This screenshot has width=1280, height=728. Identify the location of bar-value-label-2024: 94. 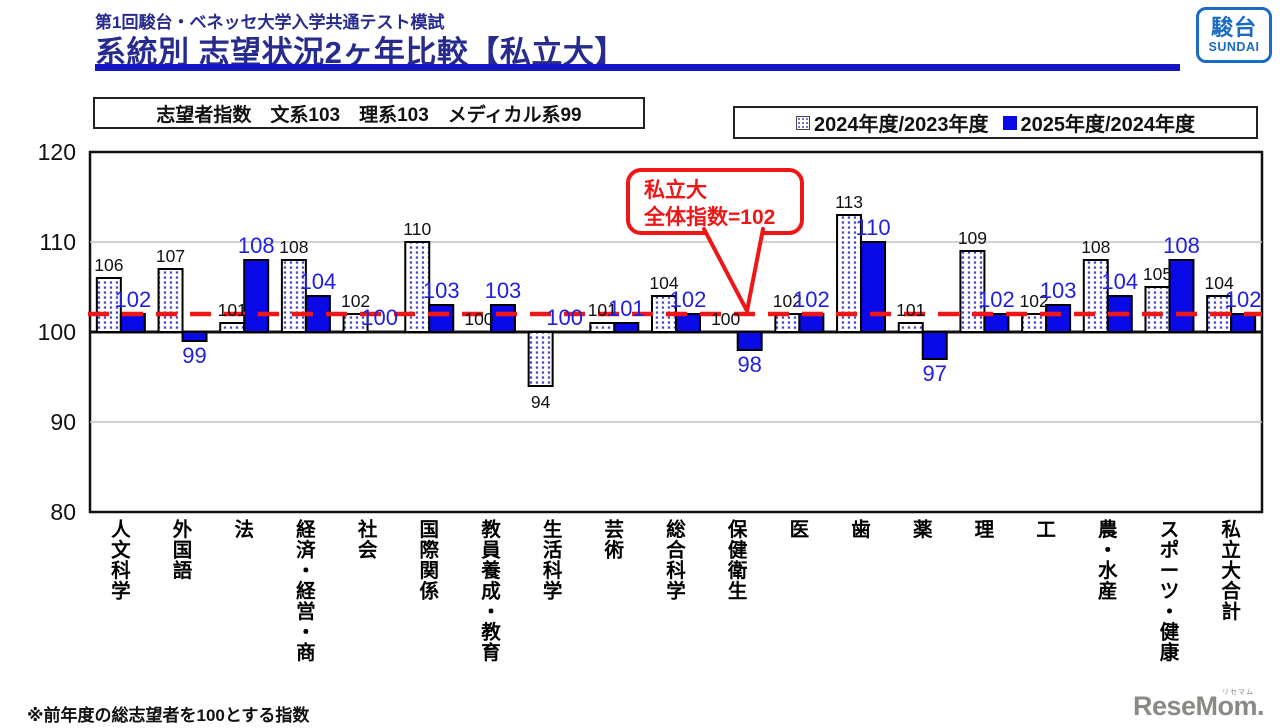
(541, 402).